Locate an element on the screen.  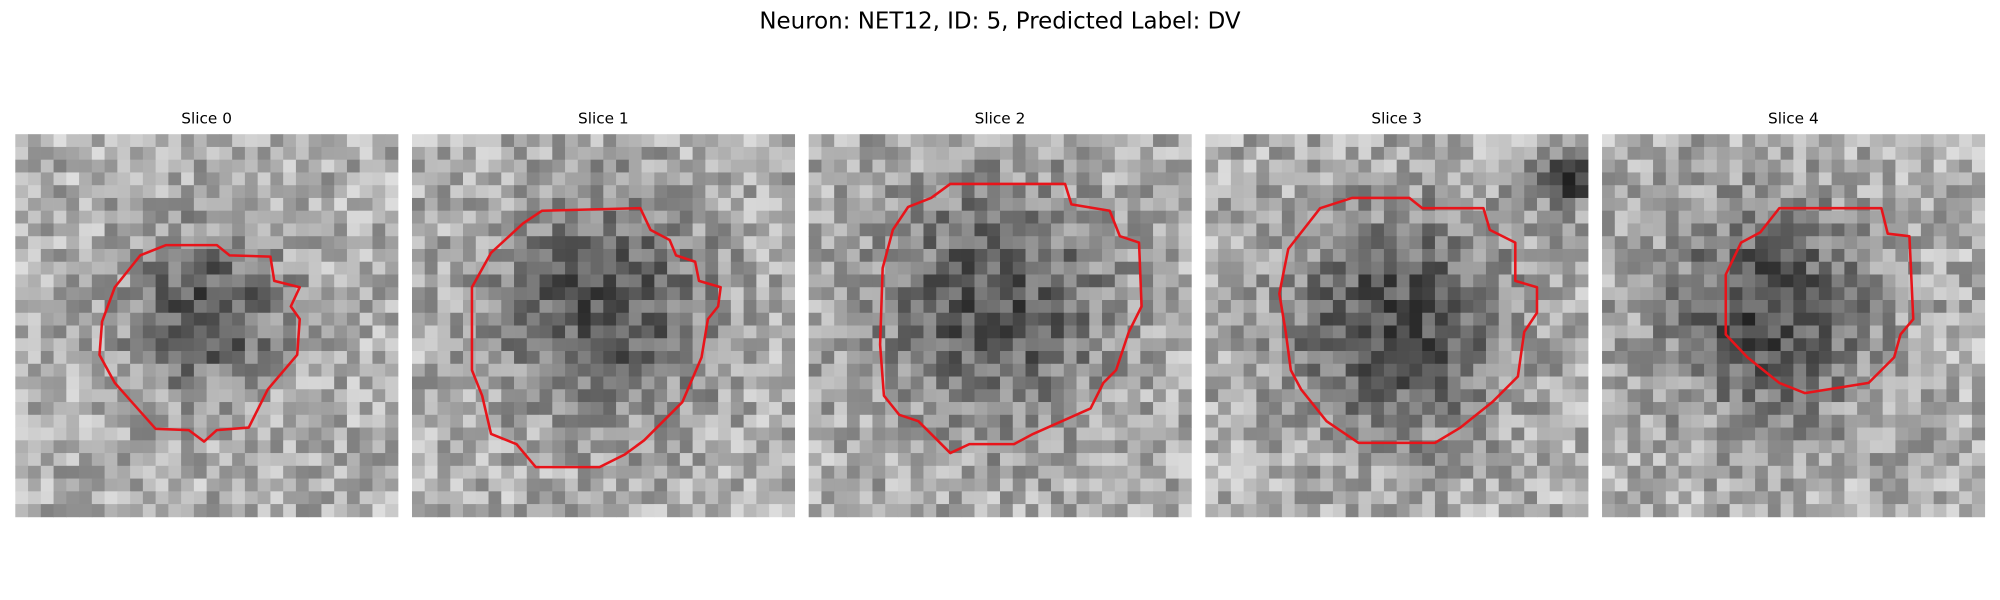
panel-title: Slice 0 is located at coordinates (206, 118).